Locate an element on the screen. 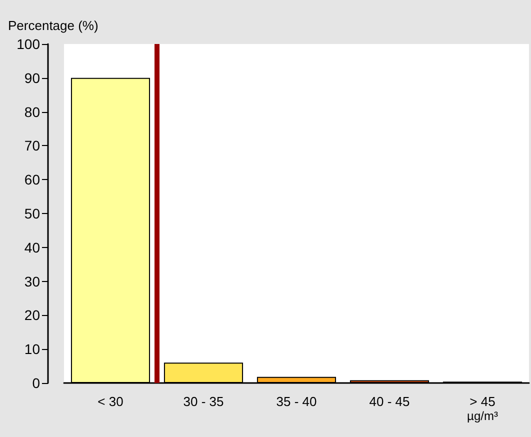  y-tick-label: 70 is located at coordinates (32, 146).